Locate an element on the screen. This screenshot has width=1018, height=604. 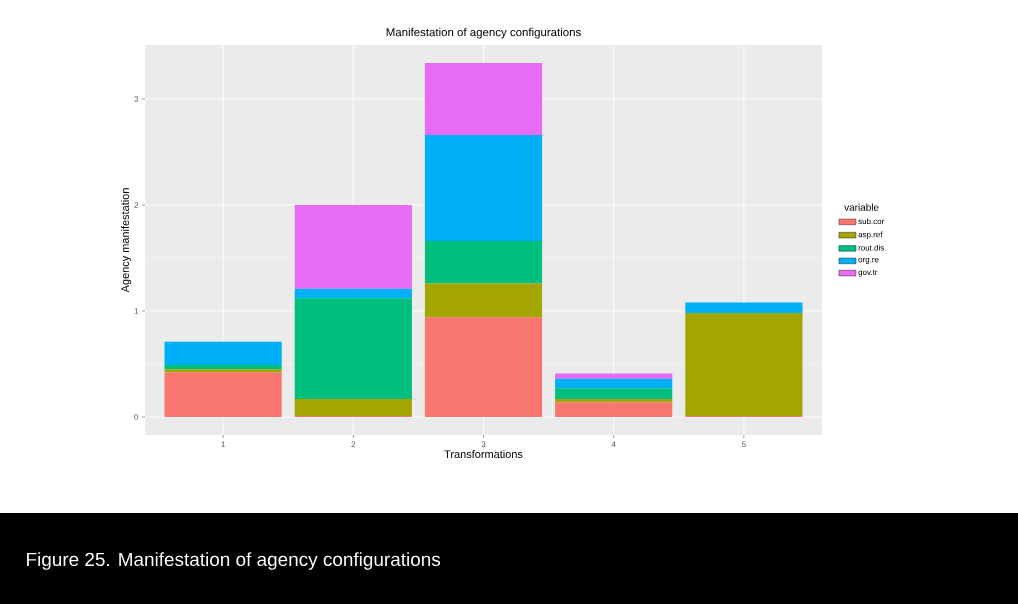
legend-title: variable is located at coordinates (861, 207).